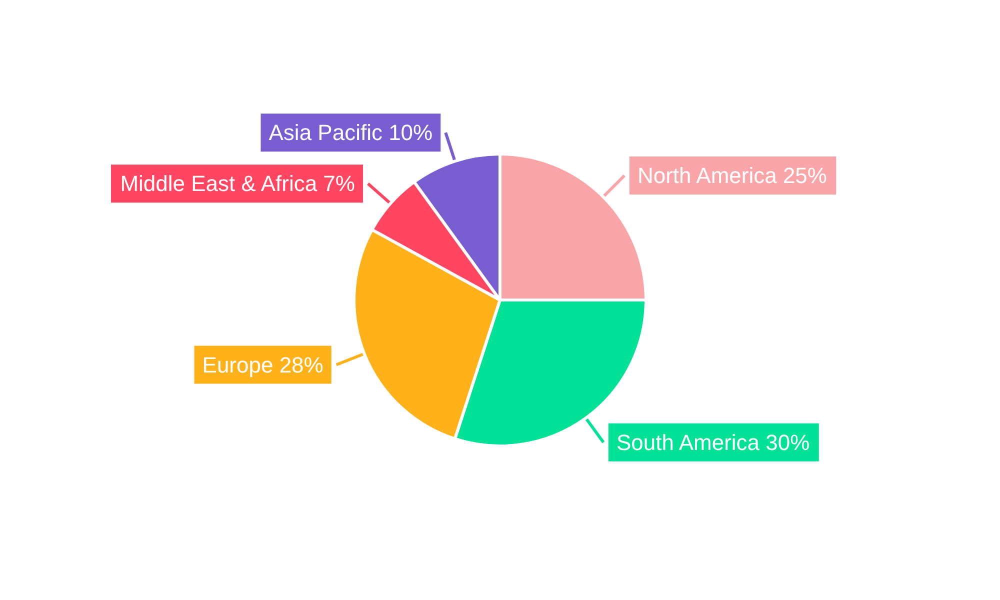 The height and width of the screenshot is (600, 1000). What do you see at coordinates (350, 133) in the screenshot?
I see `slice-label: Asia Pacific 10%` at bounding box center [350, 133].